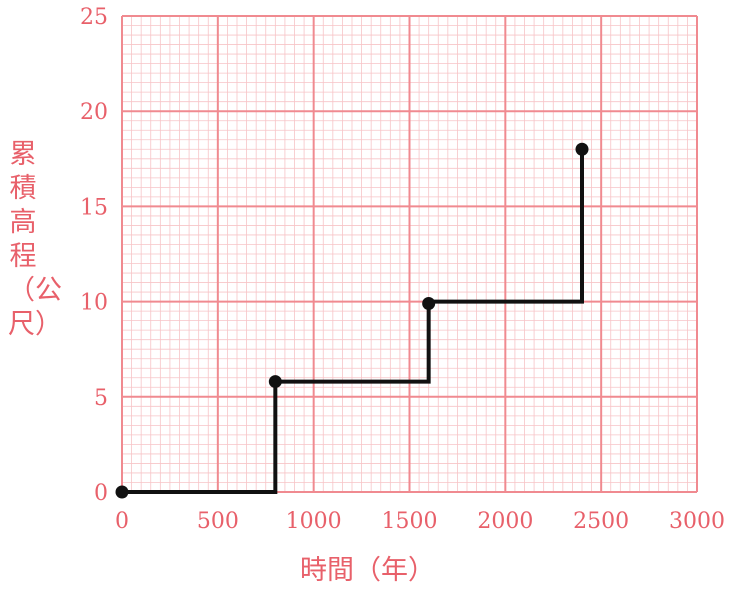 The image size is (733, 590). What do you see at coordinates (314, 521) in the screenshot?
I see `x-tick-label: 1000` at bounding box center [314, 521].